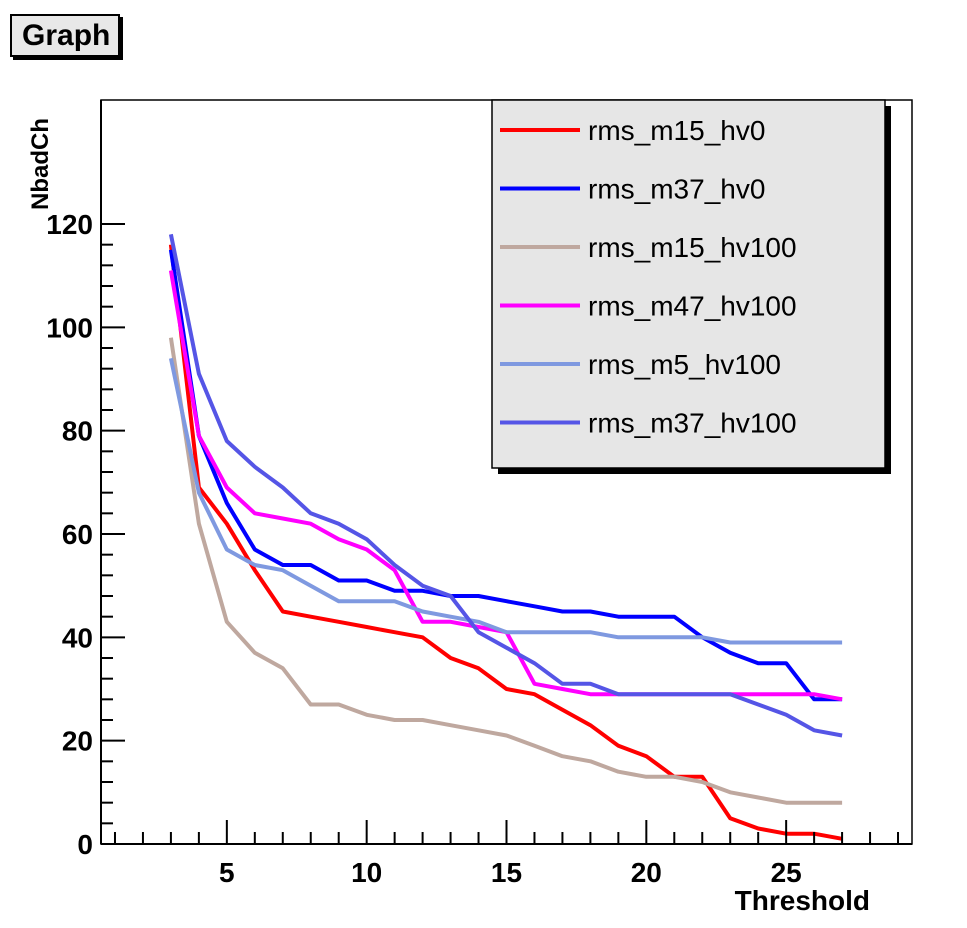 The image size is (967, 928). I want to click on legend-entry-label: rms_m47_hv100, so click(692, 306).